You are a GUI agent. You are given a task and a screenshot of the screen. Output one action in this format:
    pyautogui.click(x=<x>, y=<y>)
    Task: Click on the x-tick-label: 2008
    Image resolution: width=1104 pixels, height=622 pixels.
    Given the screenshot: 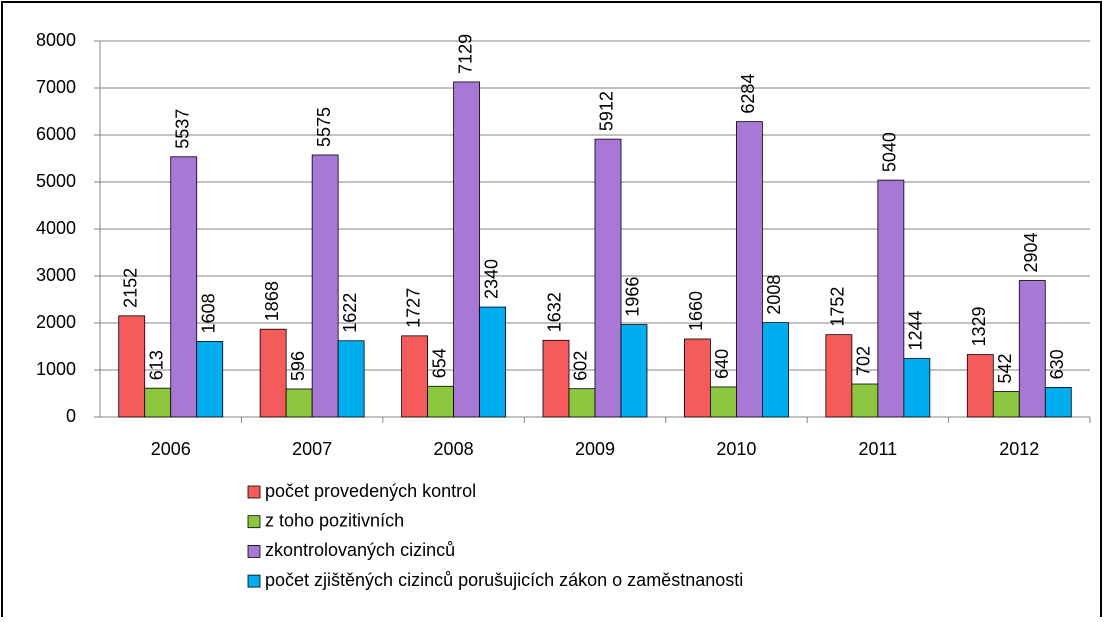 What is the action you would take?
    pyautogui.click(x=454, y=449)
    